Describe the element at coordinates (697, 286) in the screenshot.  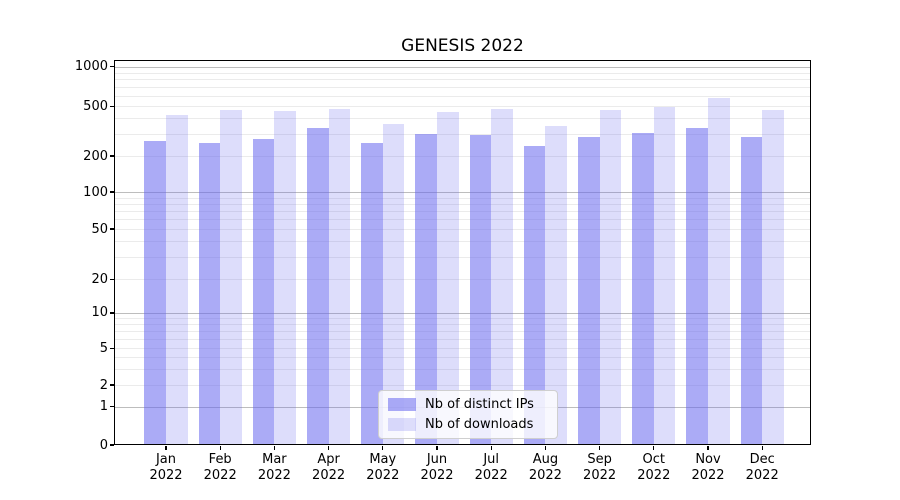
I see `bar-nb-of-distinct-ips-nov` at that location.